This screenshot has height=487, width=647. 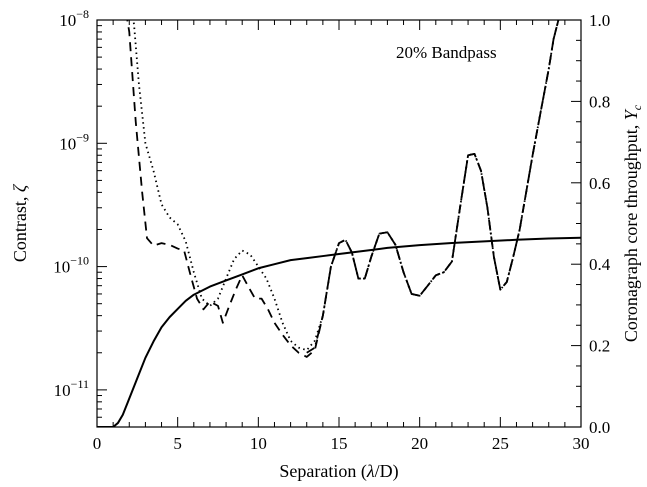 I want to click on x-tick-label: 25, so click(x=500, y=443).